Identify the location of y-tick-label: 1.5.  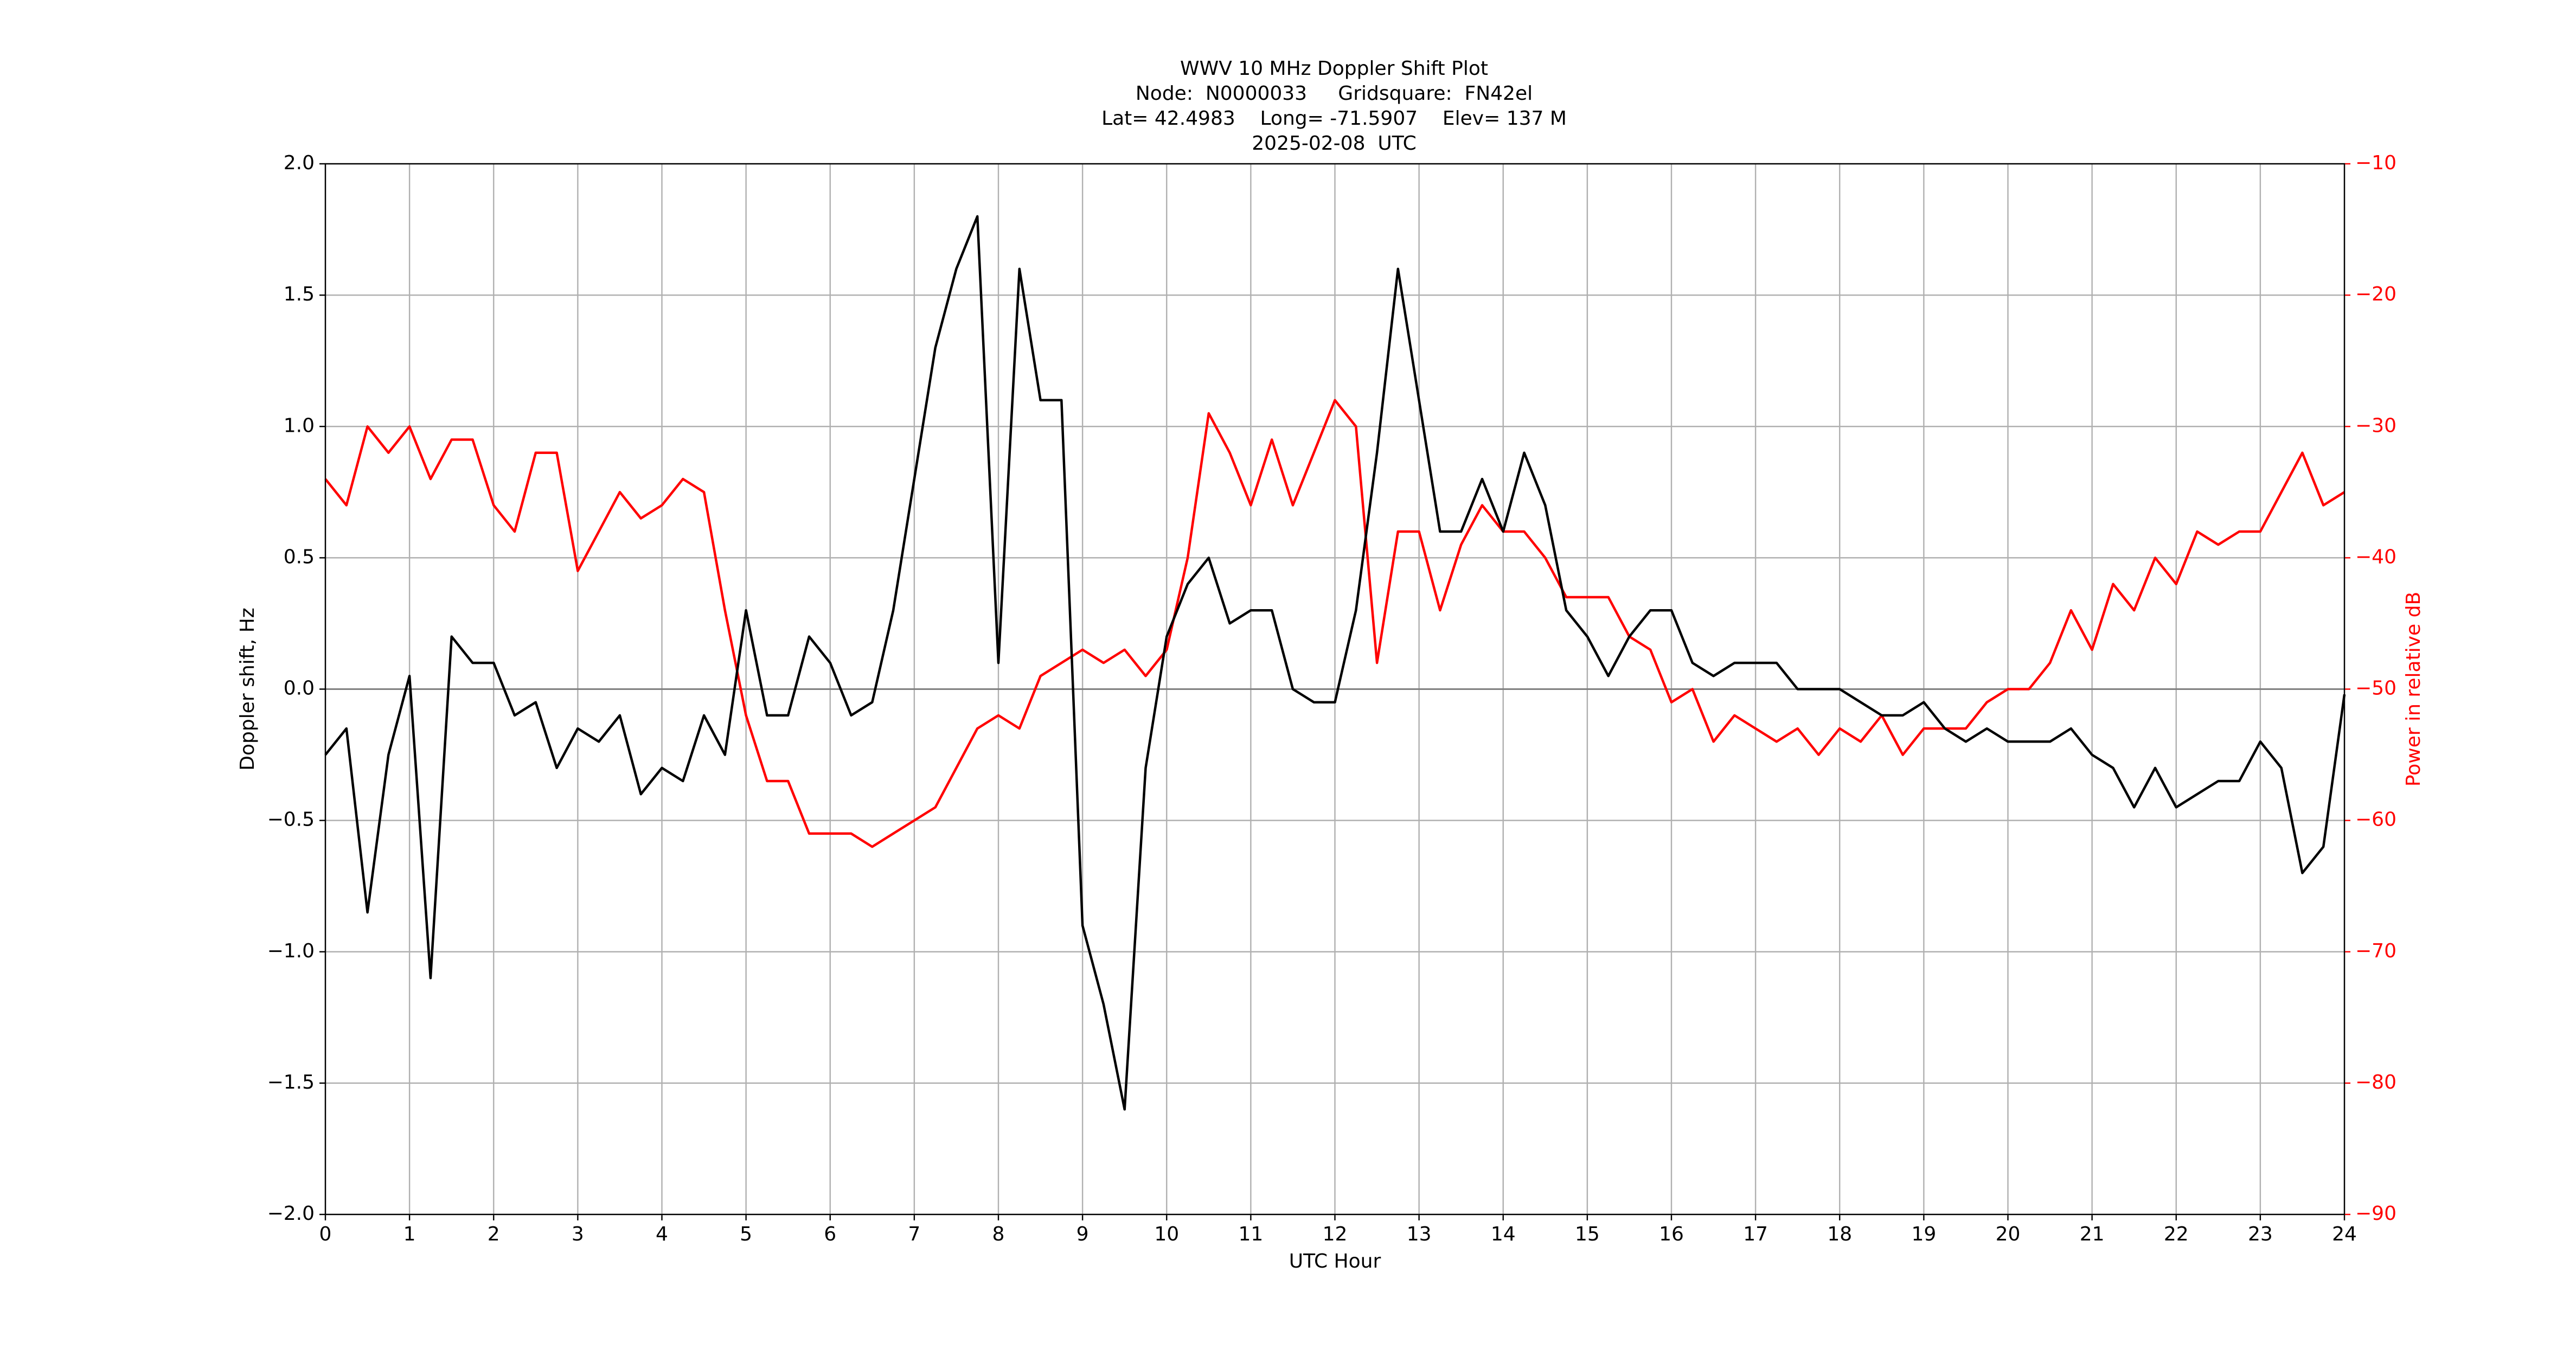
(299, 294).